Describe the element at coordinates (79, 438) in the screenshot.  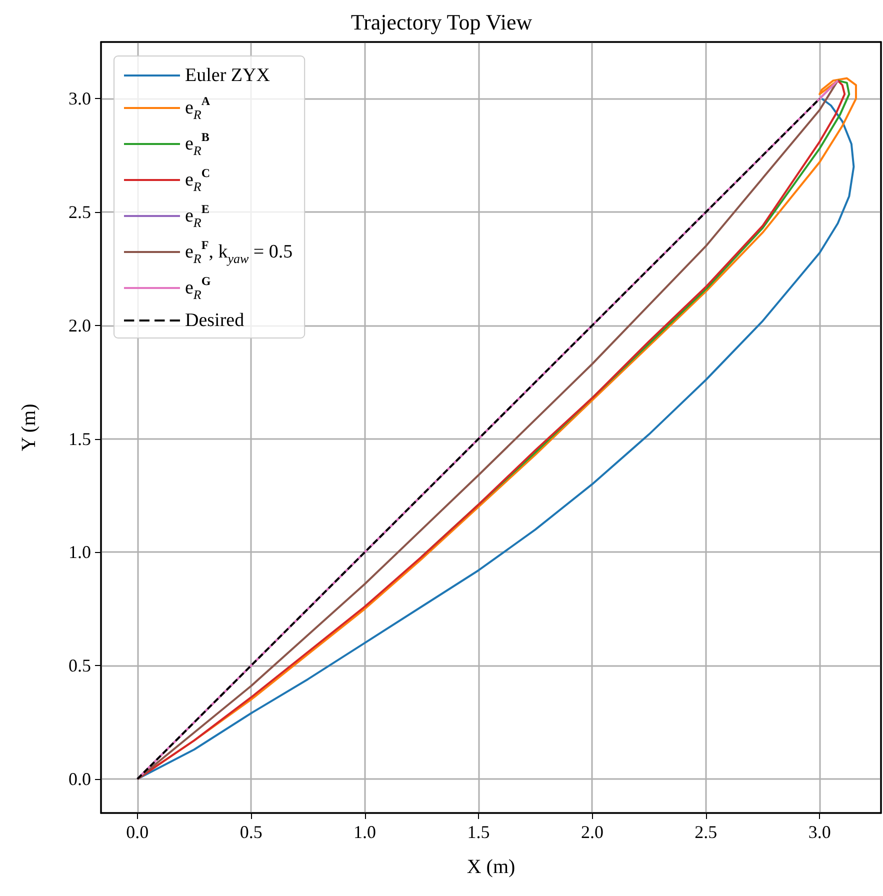
I see `y-tick-label: 1.5` at that location.